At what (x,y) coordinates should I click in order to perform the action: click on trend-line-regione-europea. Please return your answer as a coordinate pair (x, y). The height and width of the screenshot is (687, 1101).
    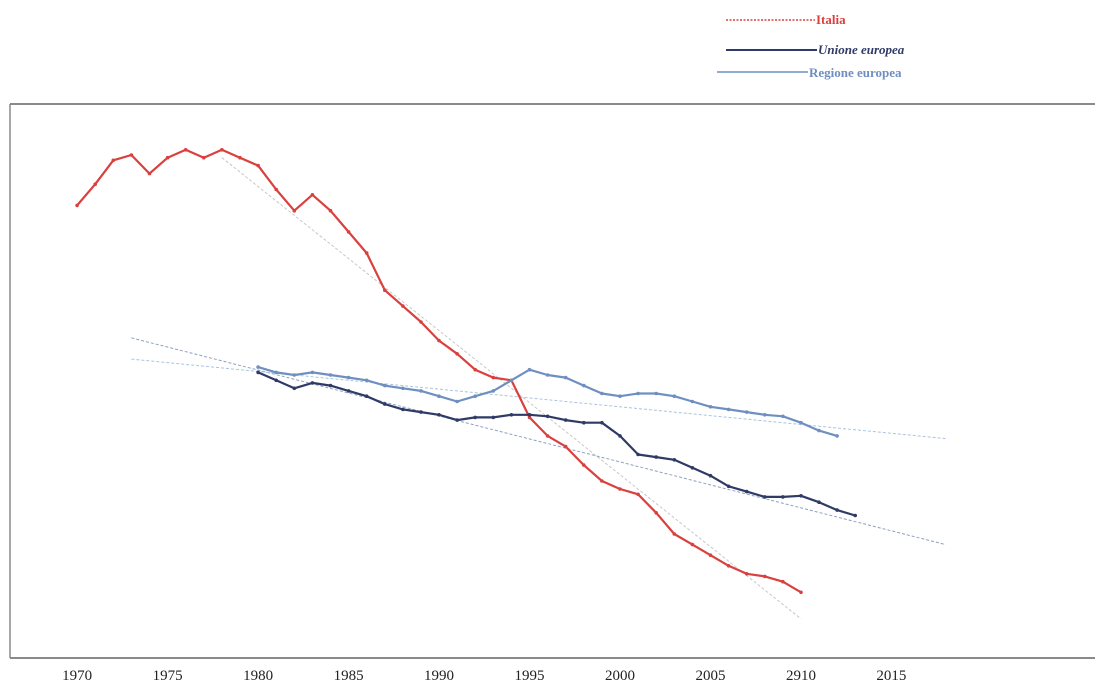
    Looking at the image, I should click on (538, 399).